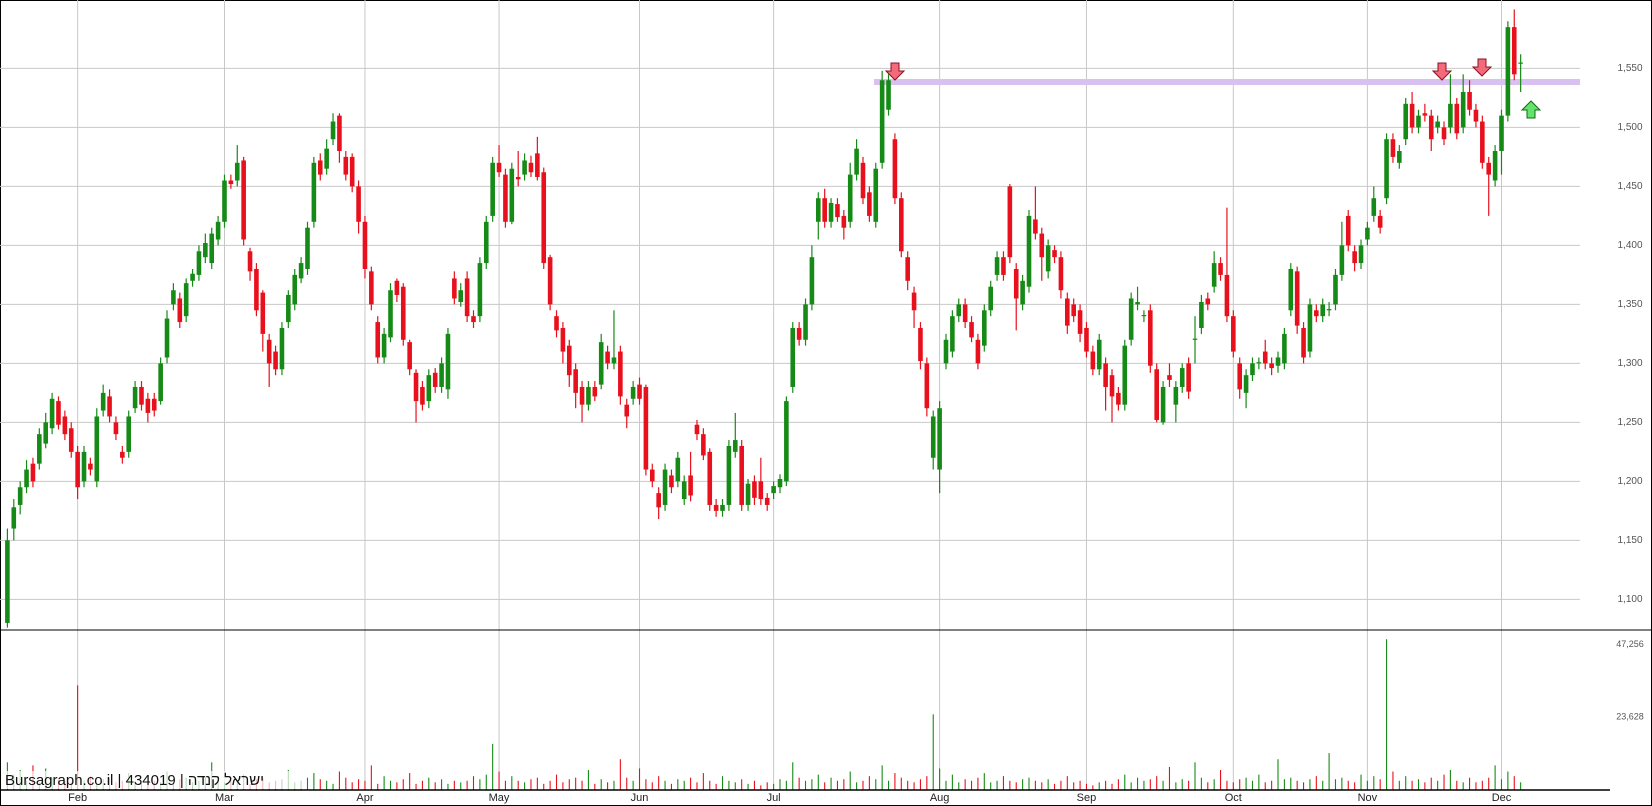  Describe the element at coordinates (1629, 540) in the screenshot. I see `y-tick-label: 1,150` at that location.